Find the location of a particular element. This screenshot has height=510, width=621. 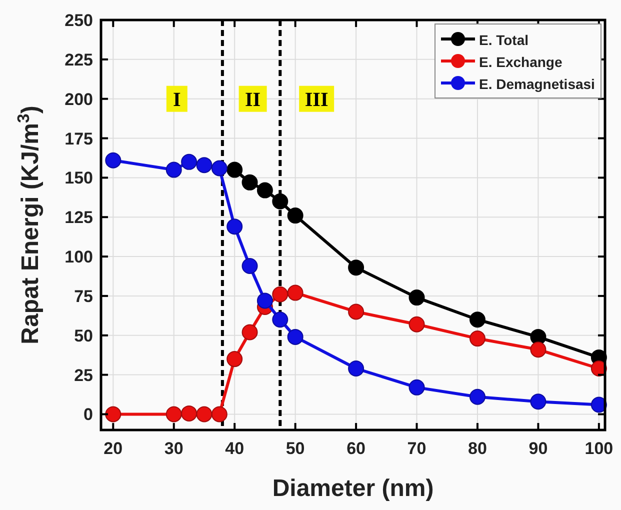

y-tick-label: 100 is located at coordinates (78, 257).